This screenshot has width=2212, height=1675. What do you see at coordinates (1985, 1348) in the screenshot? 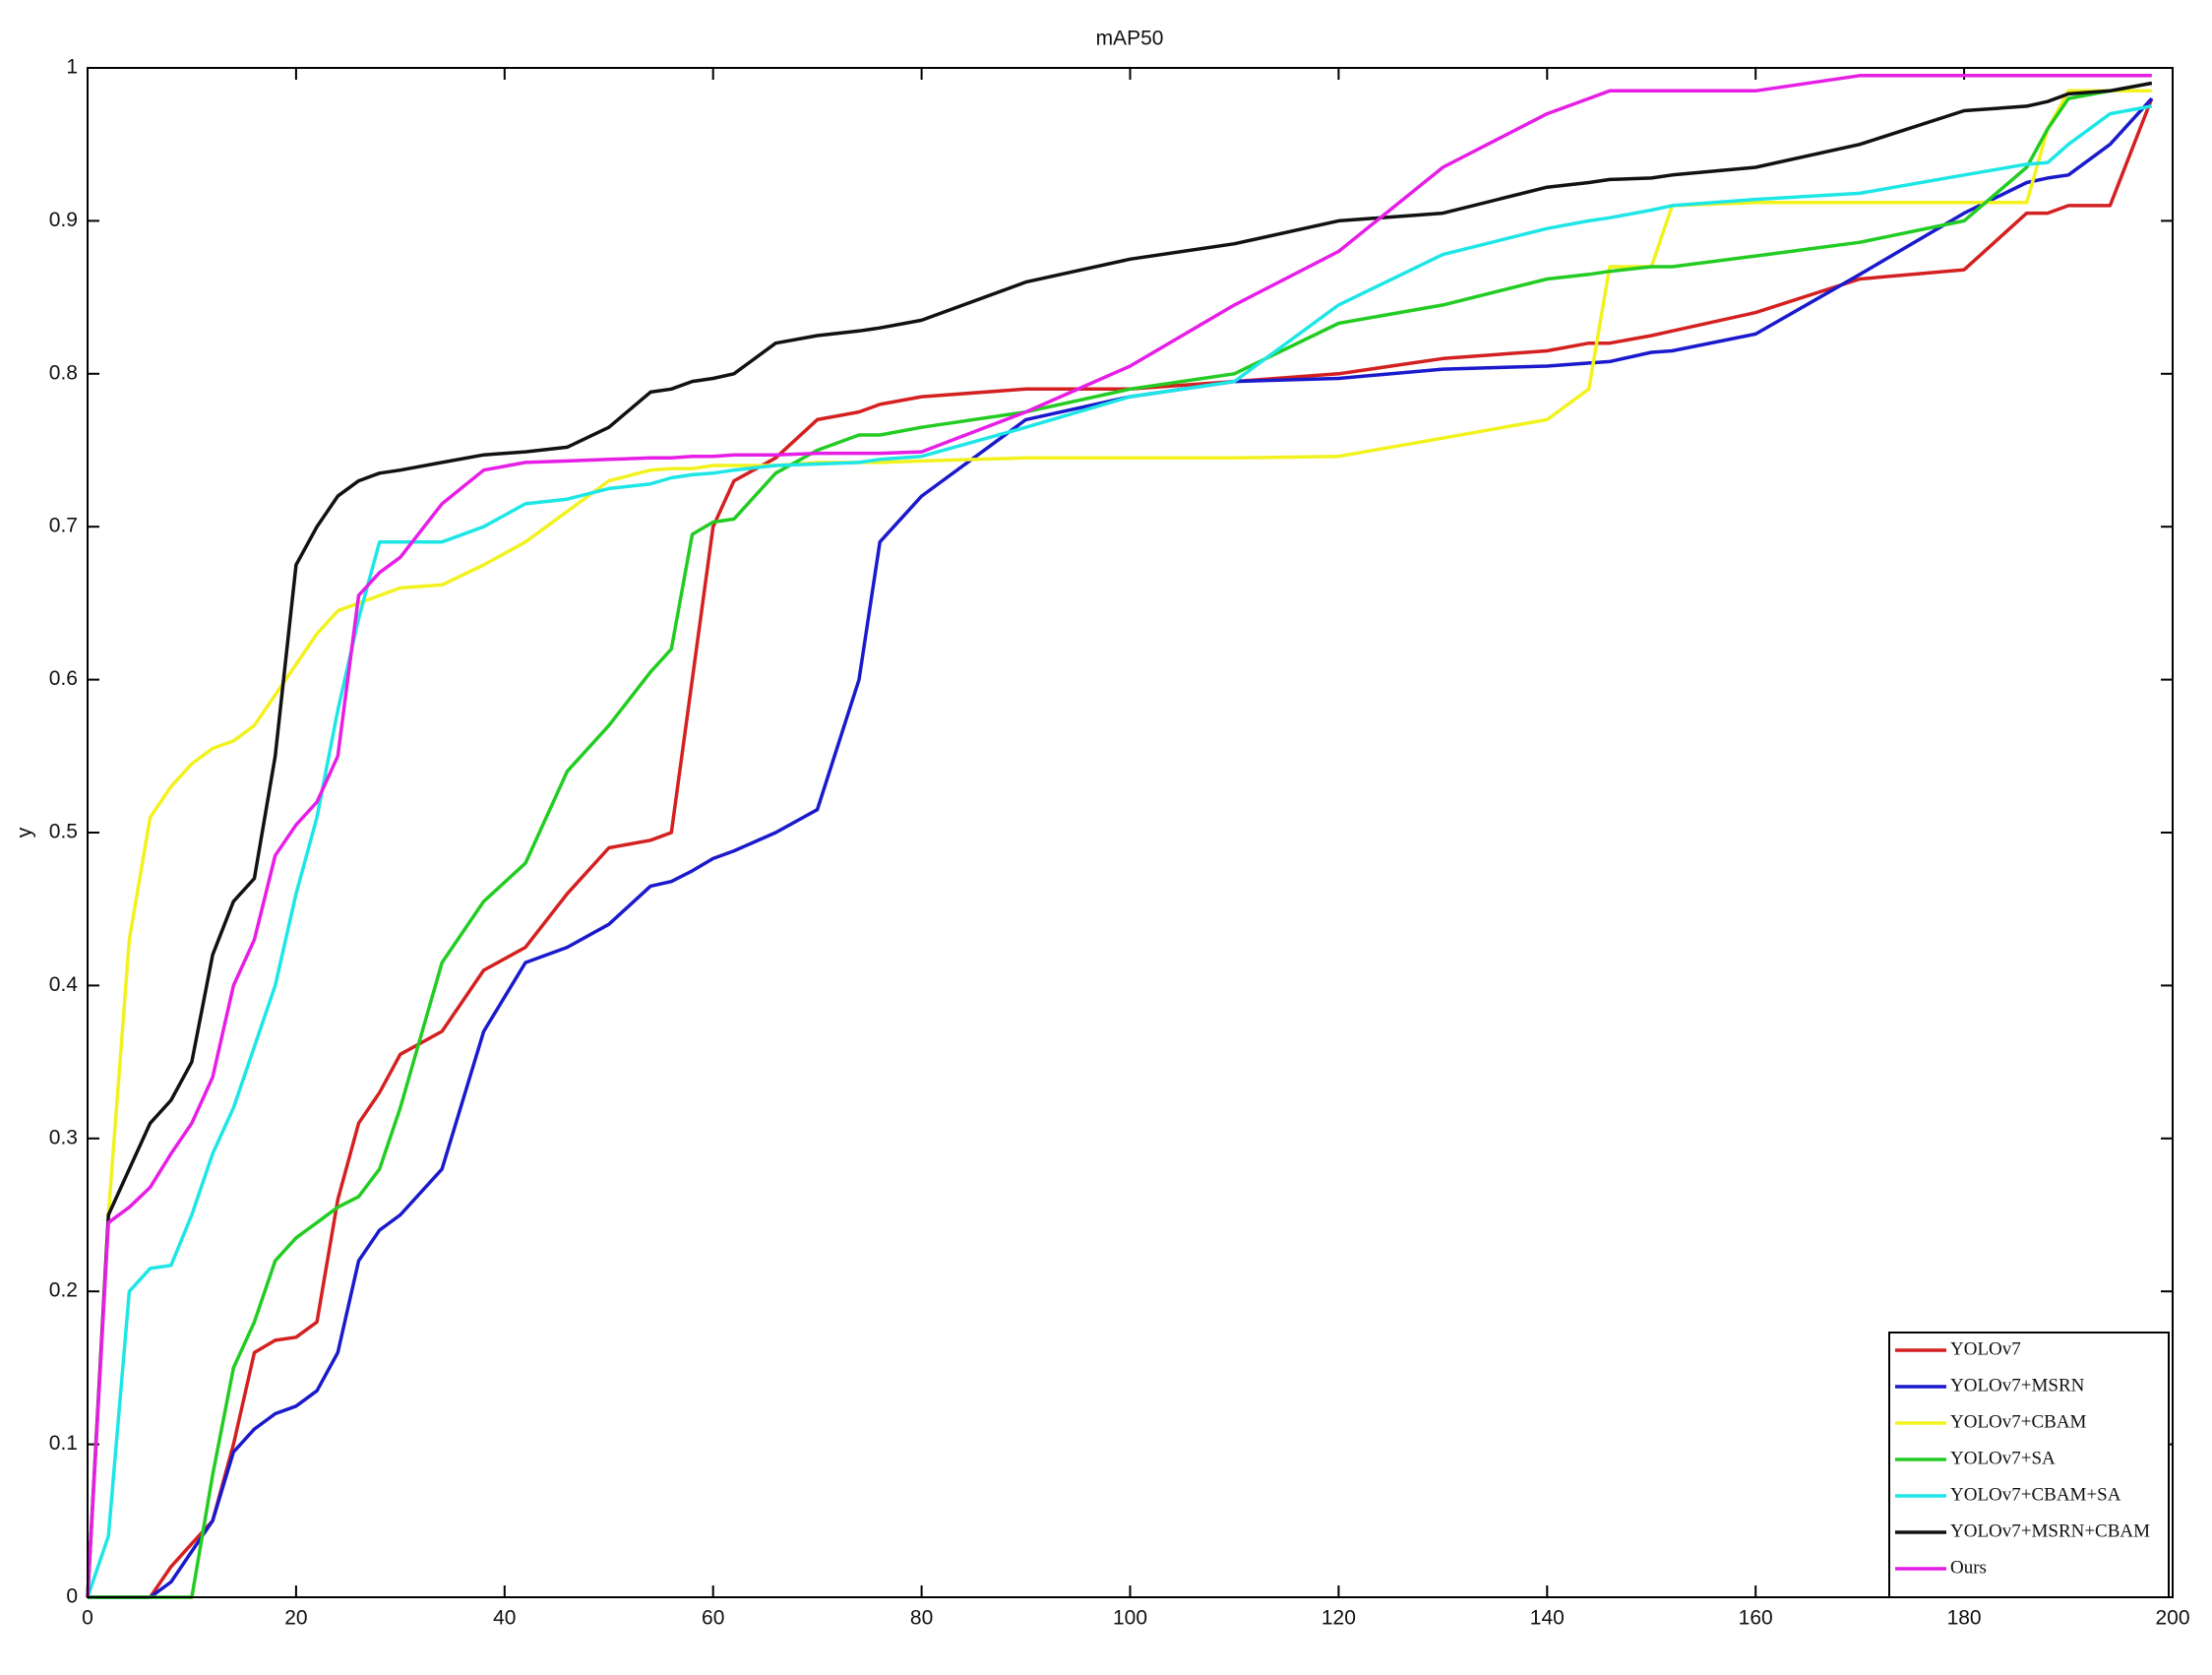
I see `legend-label: YOLOv7` at bounding box center [1985, 1348].